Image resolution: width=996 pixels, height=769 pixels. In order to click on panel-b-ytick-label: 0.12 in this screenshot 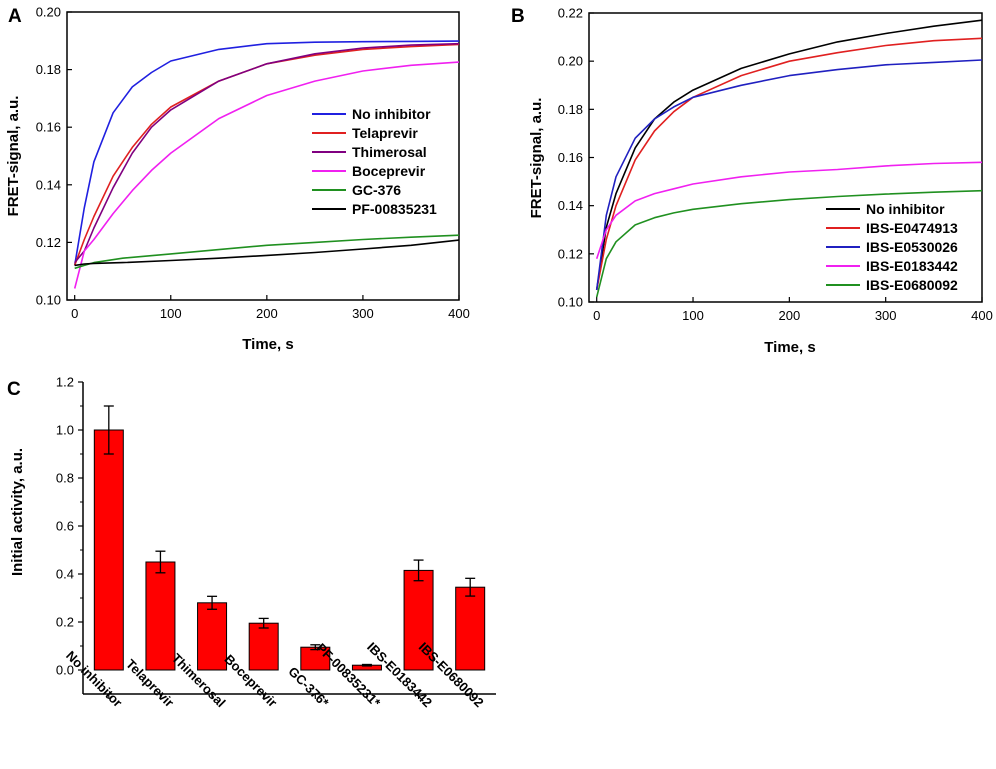, I will do `click(570, 253)`.